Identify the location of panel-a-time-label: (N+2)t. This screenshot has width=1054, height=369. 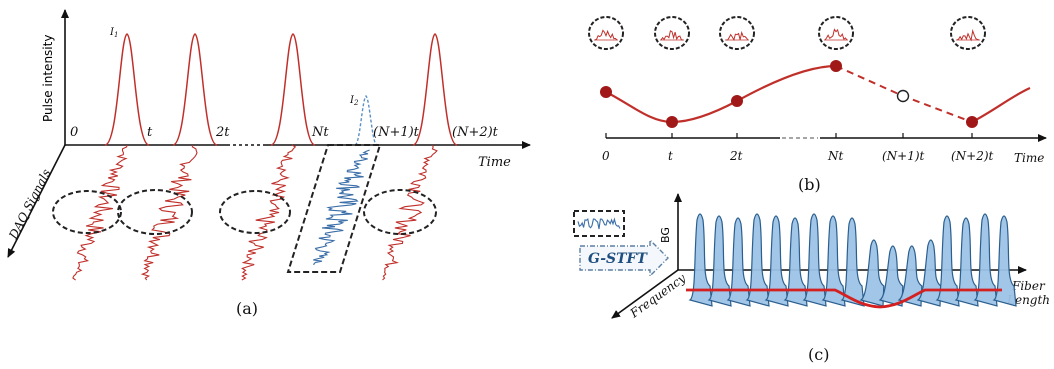
(475, 132).